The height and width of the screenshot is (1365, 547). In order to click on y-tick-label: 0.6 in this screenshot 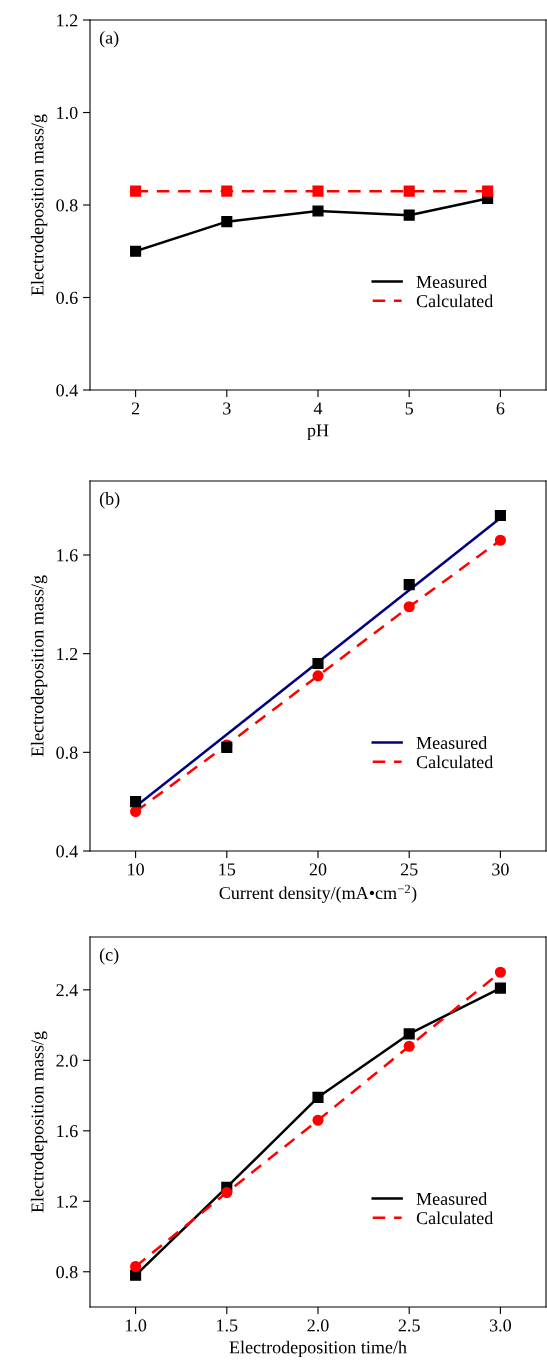, I will do `click(67, 298)`.